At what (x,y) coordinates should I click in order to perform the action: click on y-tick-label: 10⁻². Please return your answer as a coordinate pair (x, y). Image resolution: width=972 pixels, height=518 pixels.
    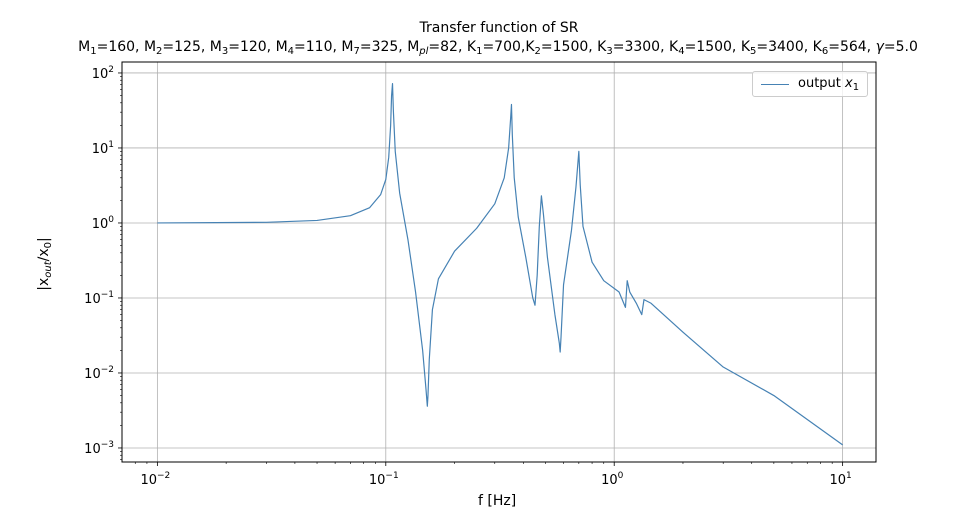
    Looking at the image, I should click on (99, 373).